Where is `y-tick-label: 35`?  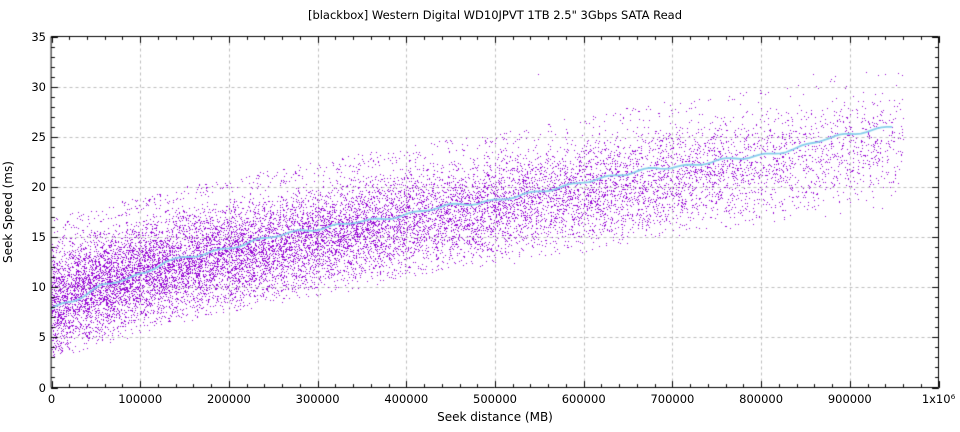 y-tick-label: 35 is located at coordinates (38, 36).